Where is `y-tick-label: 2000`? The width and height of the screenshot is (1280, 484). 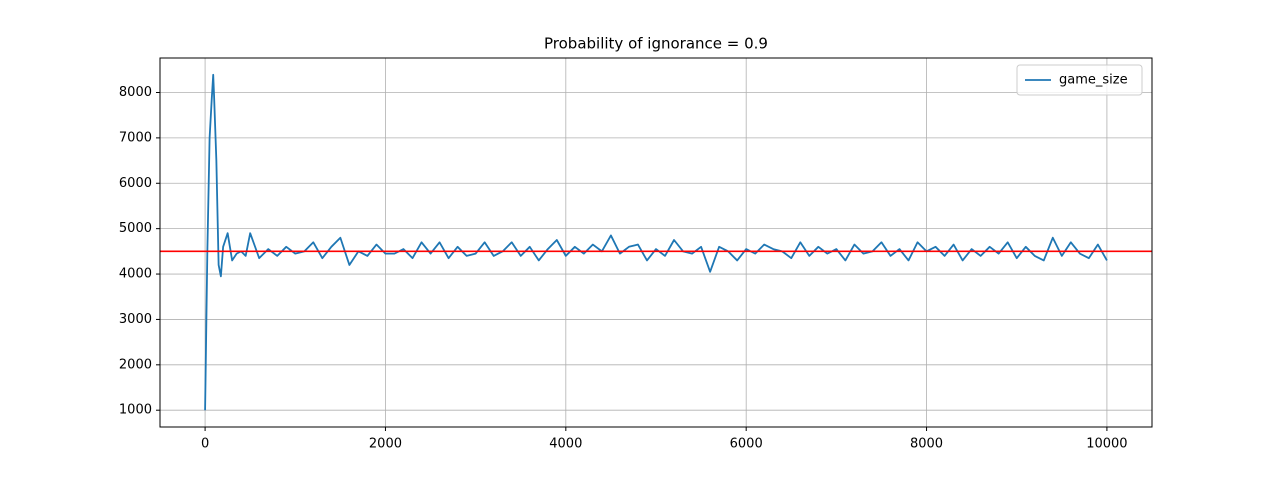
y-tick-label: 2000 is located at coordinates (135, 364).